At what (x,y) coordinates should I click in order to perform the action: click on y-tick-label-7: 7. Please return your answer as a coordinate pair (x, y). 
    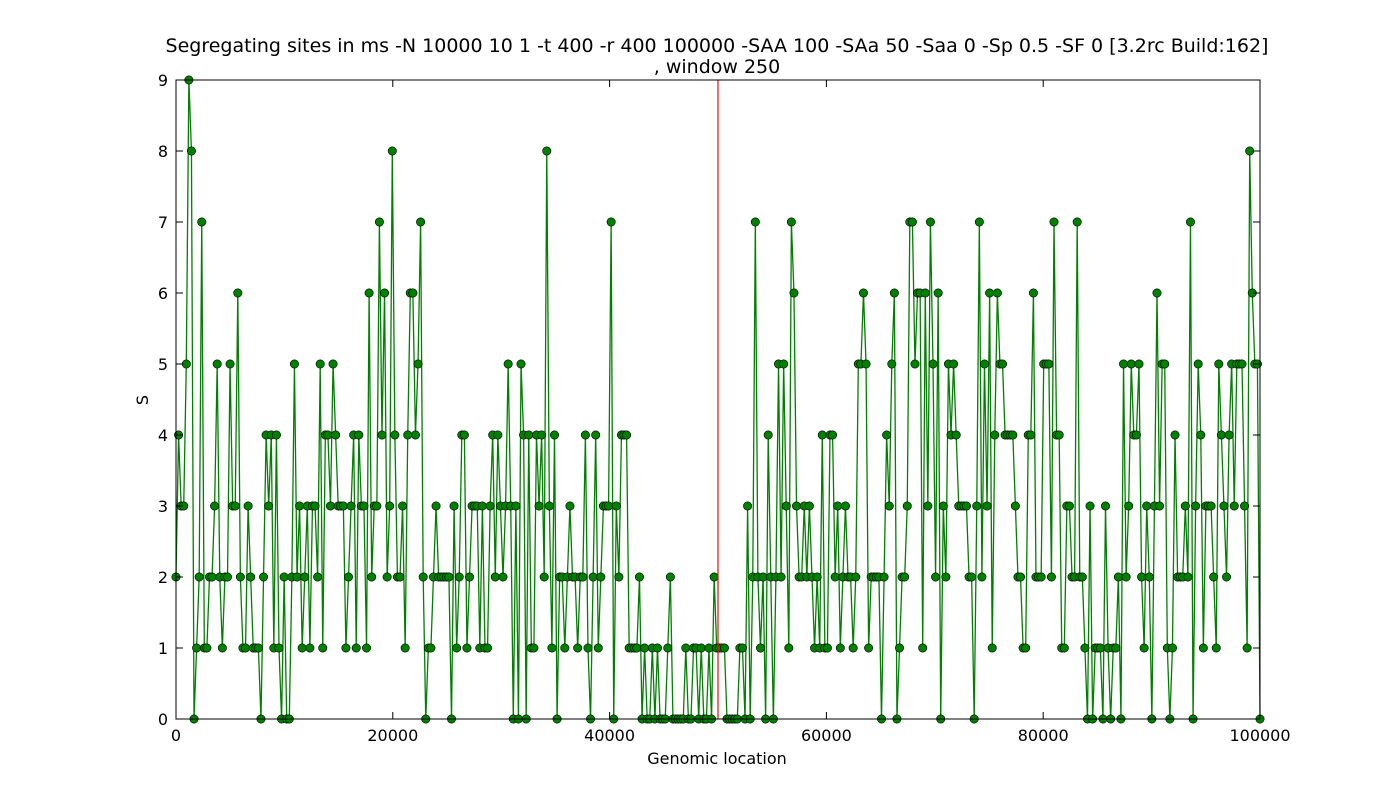
    Looking at the image, I should click on (163, 222).